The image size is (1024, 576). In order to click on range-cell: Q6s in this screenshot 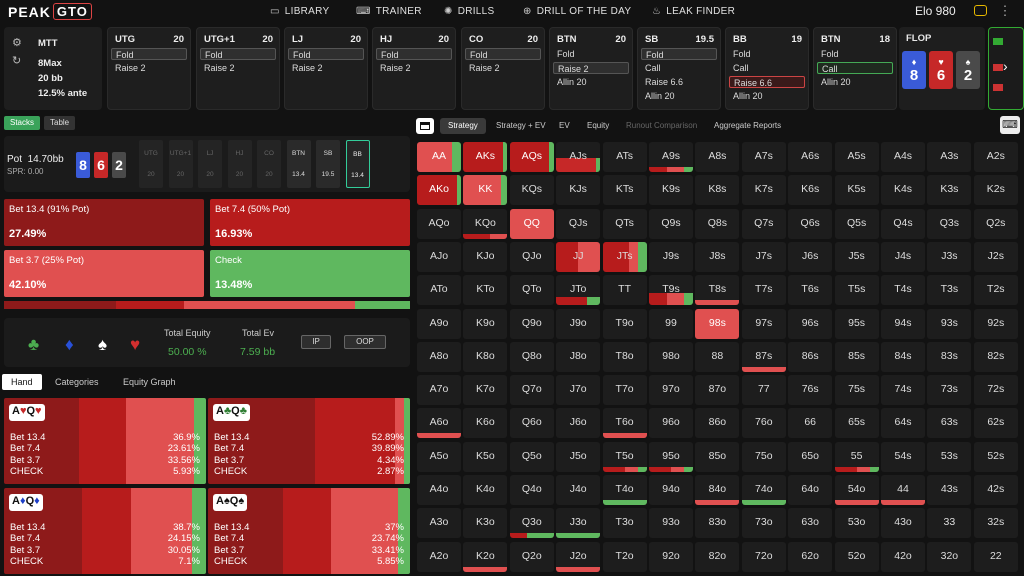, I will do `click(810, 223)`.